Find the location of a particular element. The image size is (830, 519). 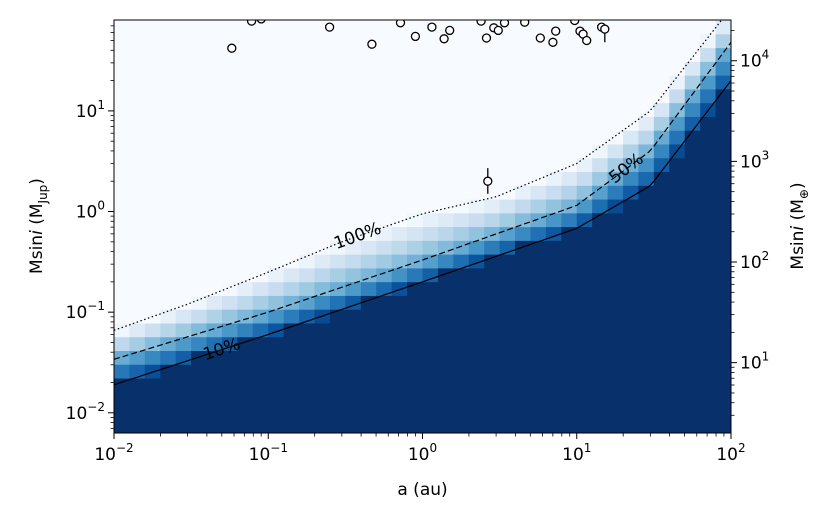

y-right-tick-label: 104 is located at coordinates (754, 60).